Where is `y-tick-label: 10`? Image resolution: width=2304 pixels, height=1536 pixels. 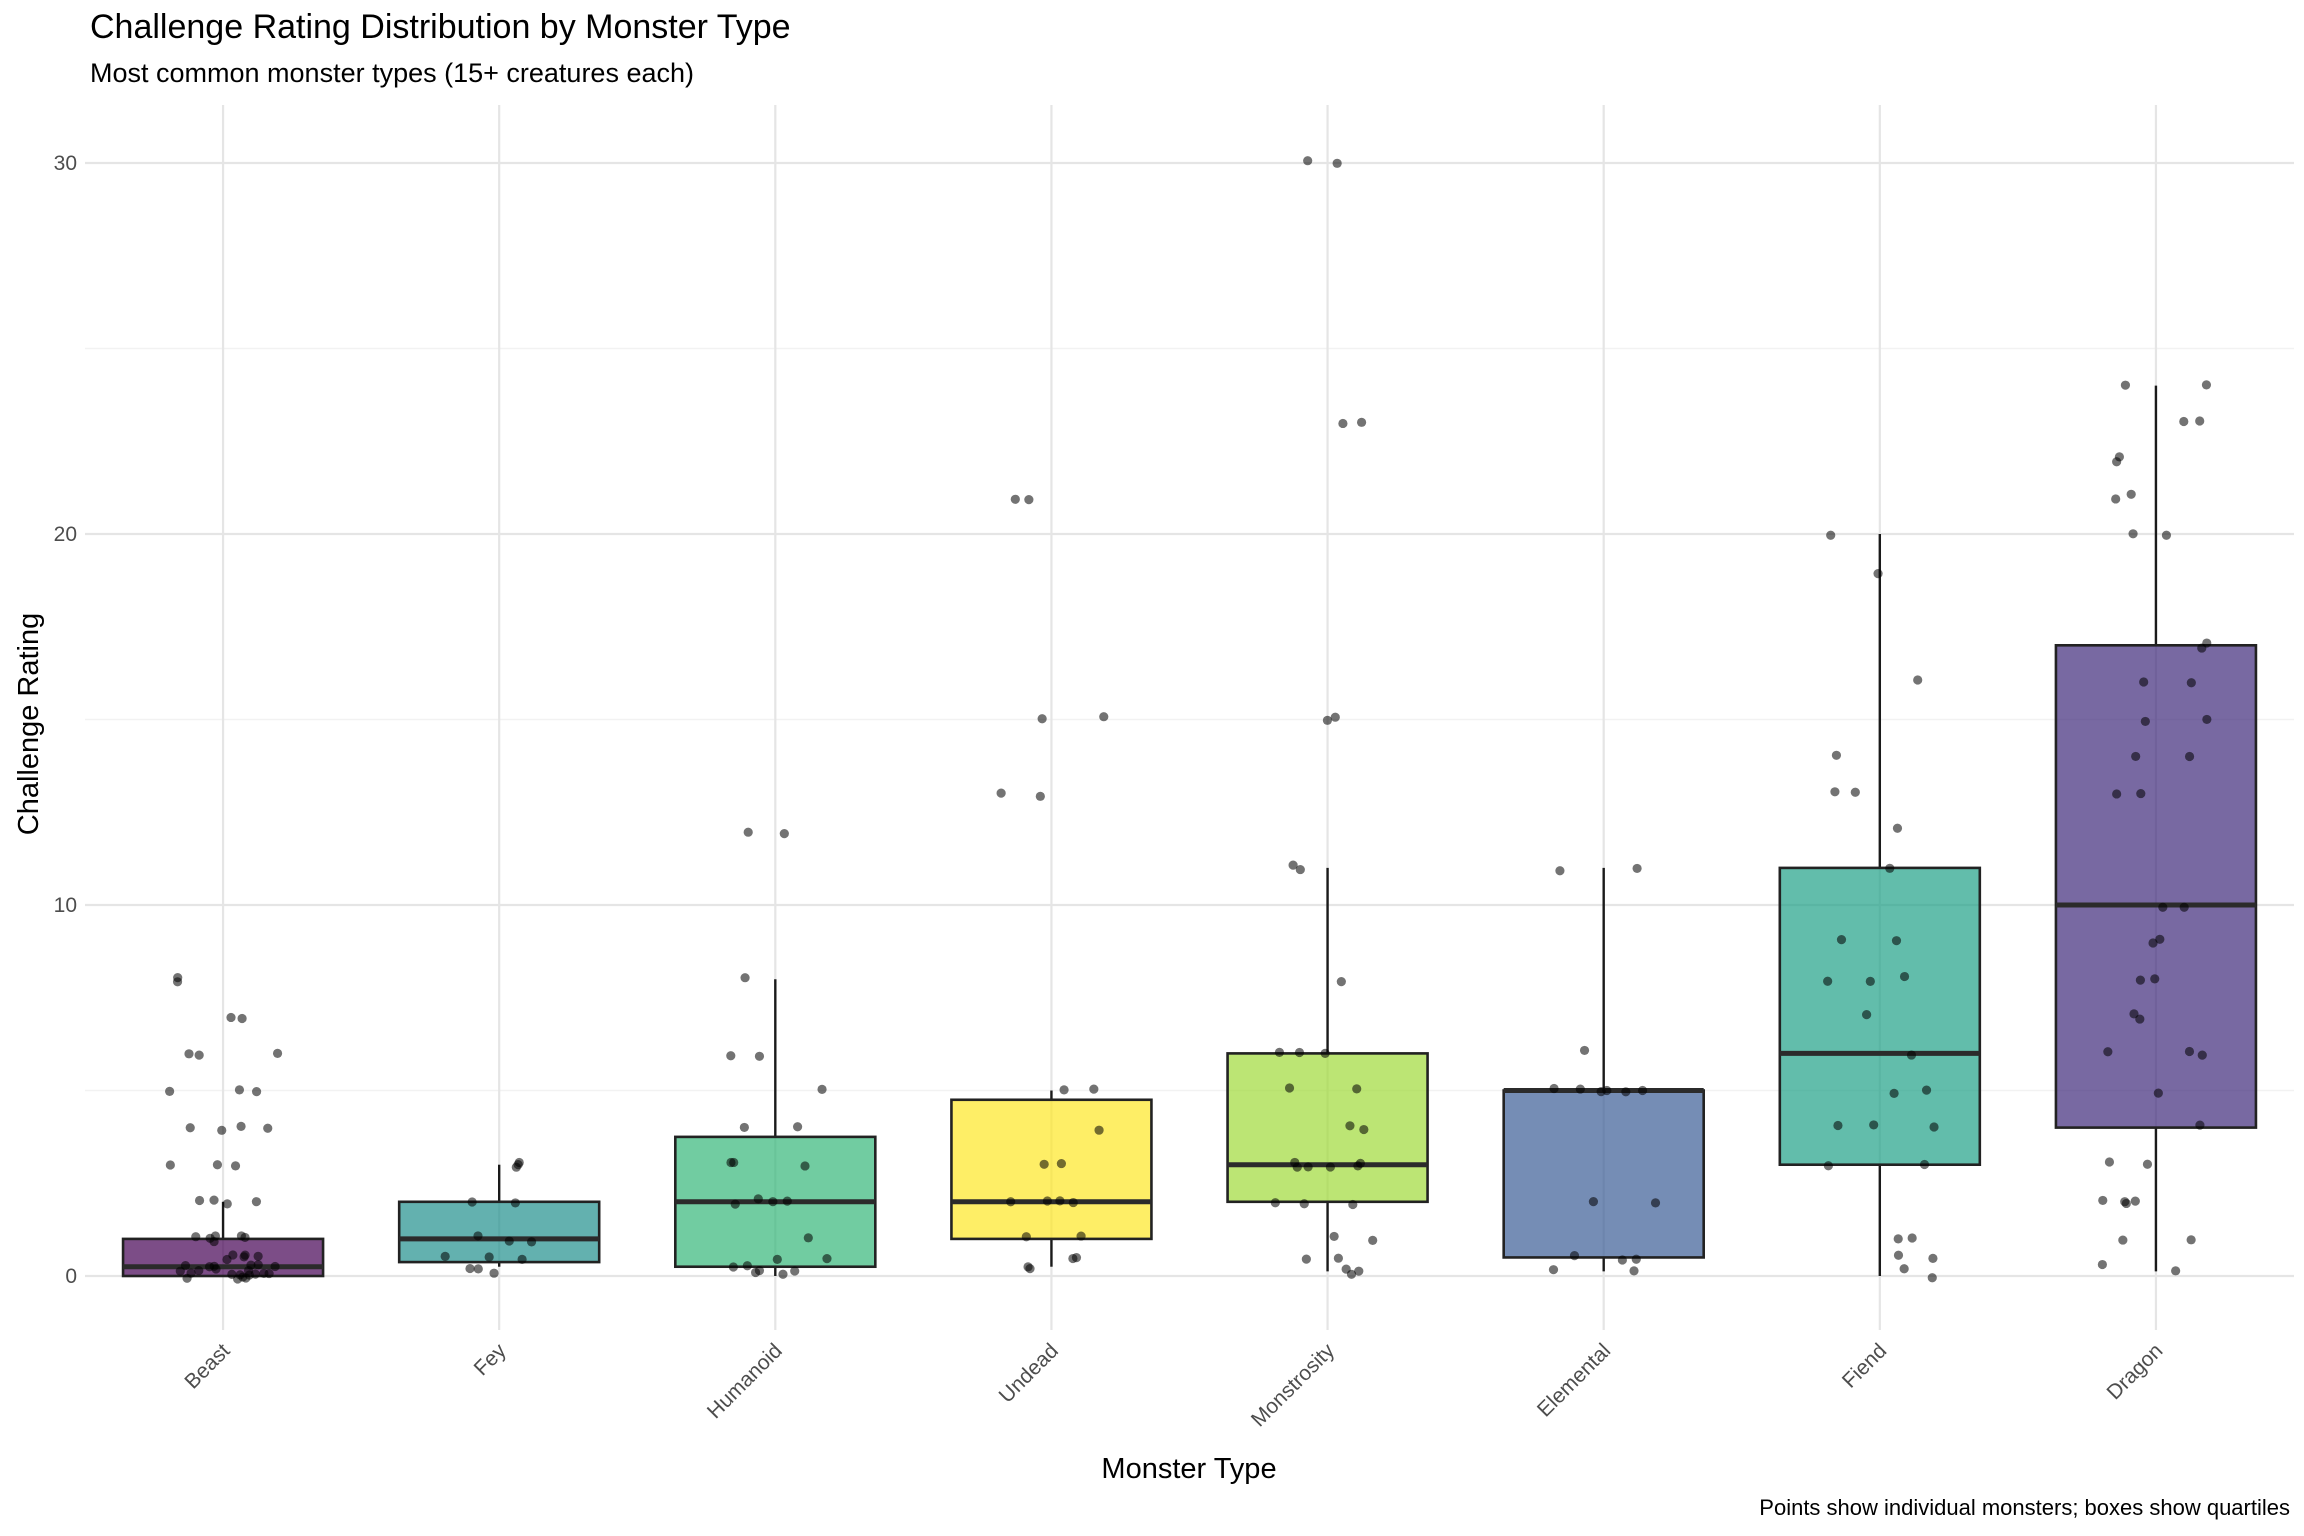
y-tick-label: 10 is located at coordinates (65, 905).